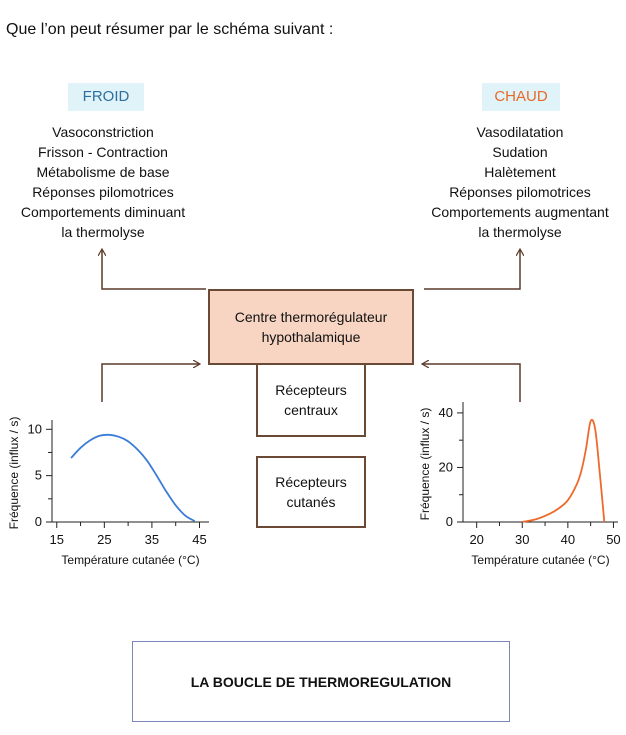 This screenshot has height=735, width=626. I want to click on cold-response-item: Comportements diminuant, so click(103, 212).